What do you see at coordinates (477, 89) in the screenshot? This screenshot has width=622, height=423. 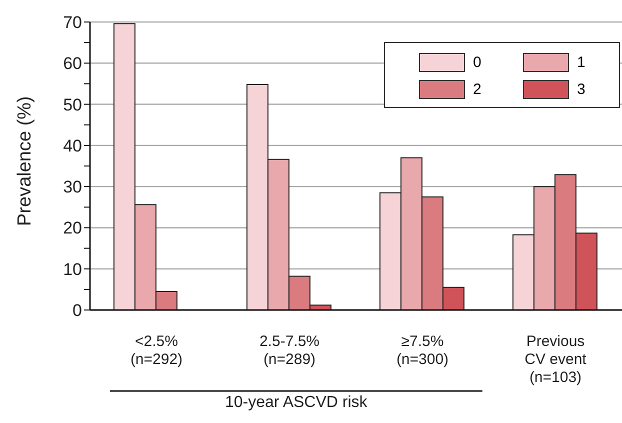 I see `legend-label: 2` at bounding box center [477, 89].